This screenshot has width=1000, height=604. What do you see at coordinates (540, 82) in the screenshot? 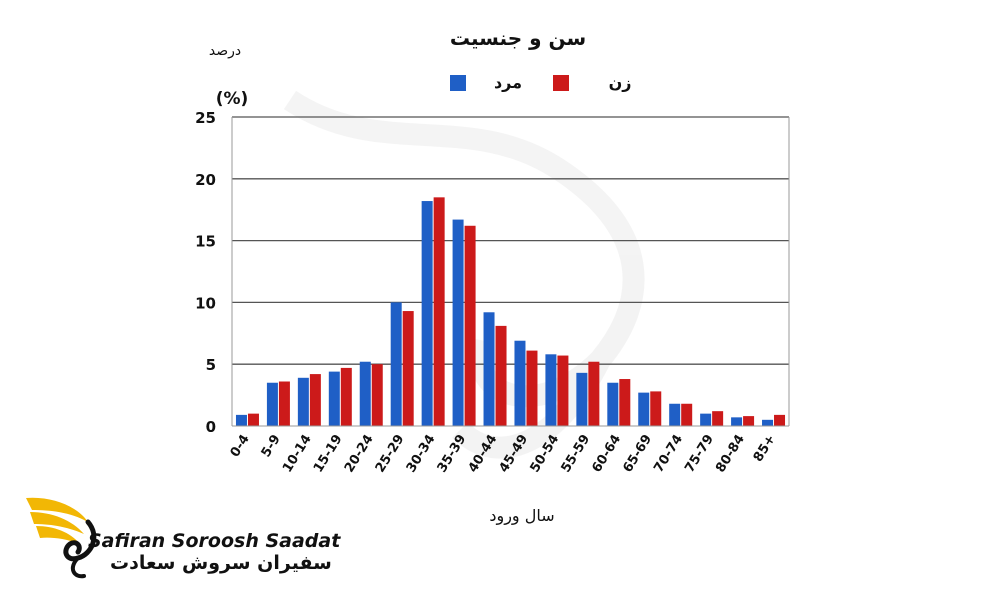
I see `legend: مرد زن` at bounding box center [540, 82].